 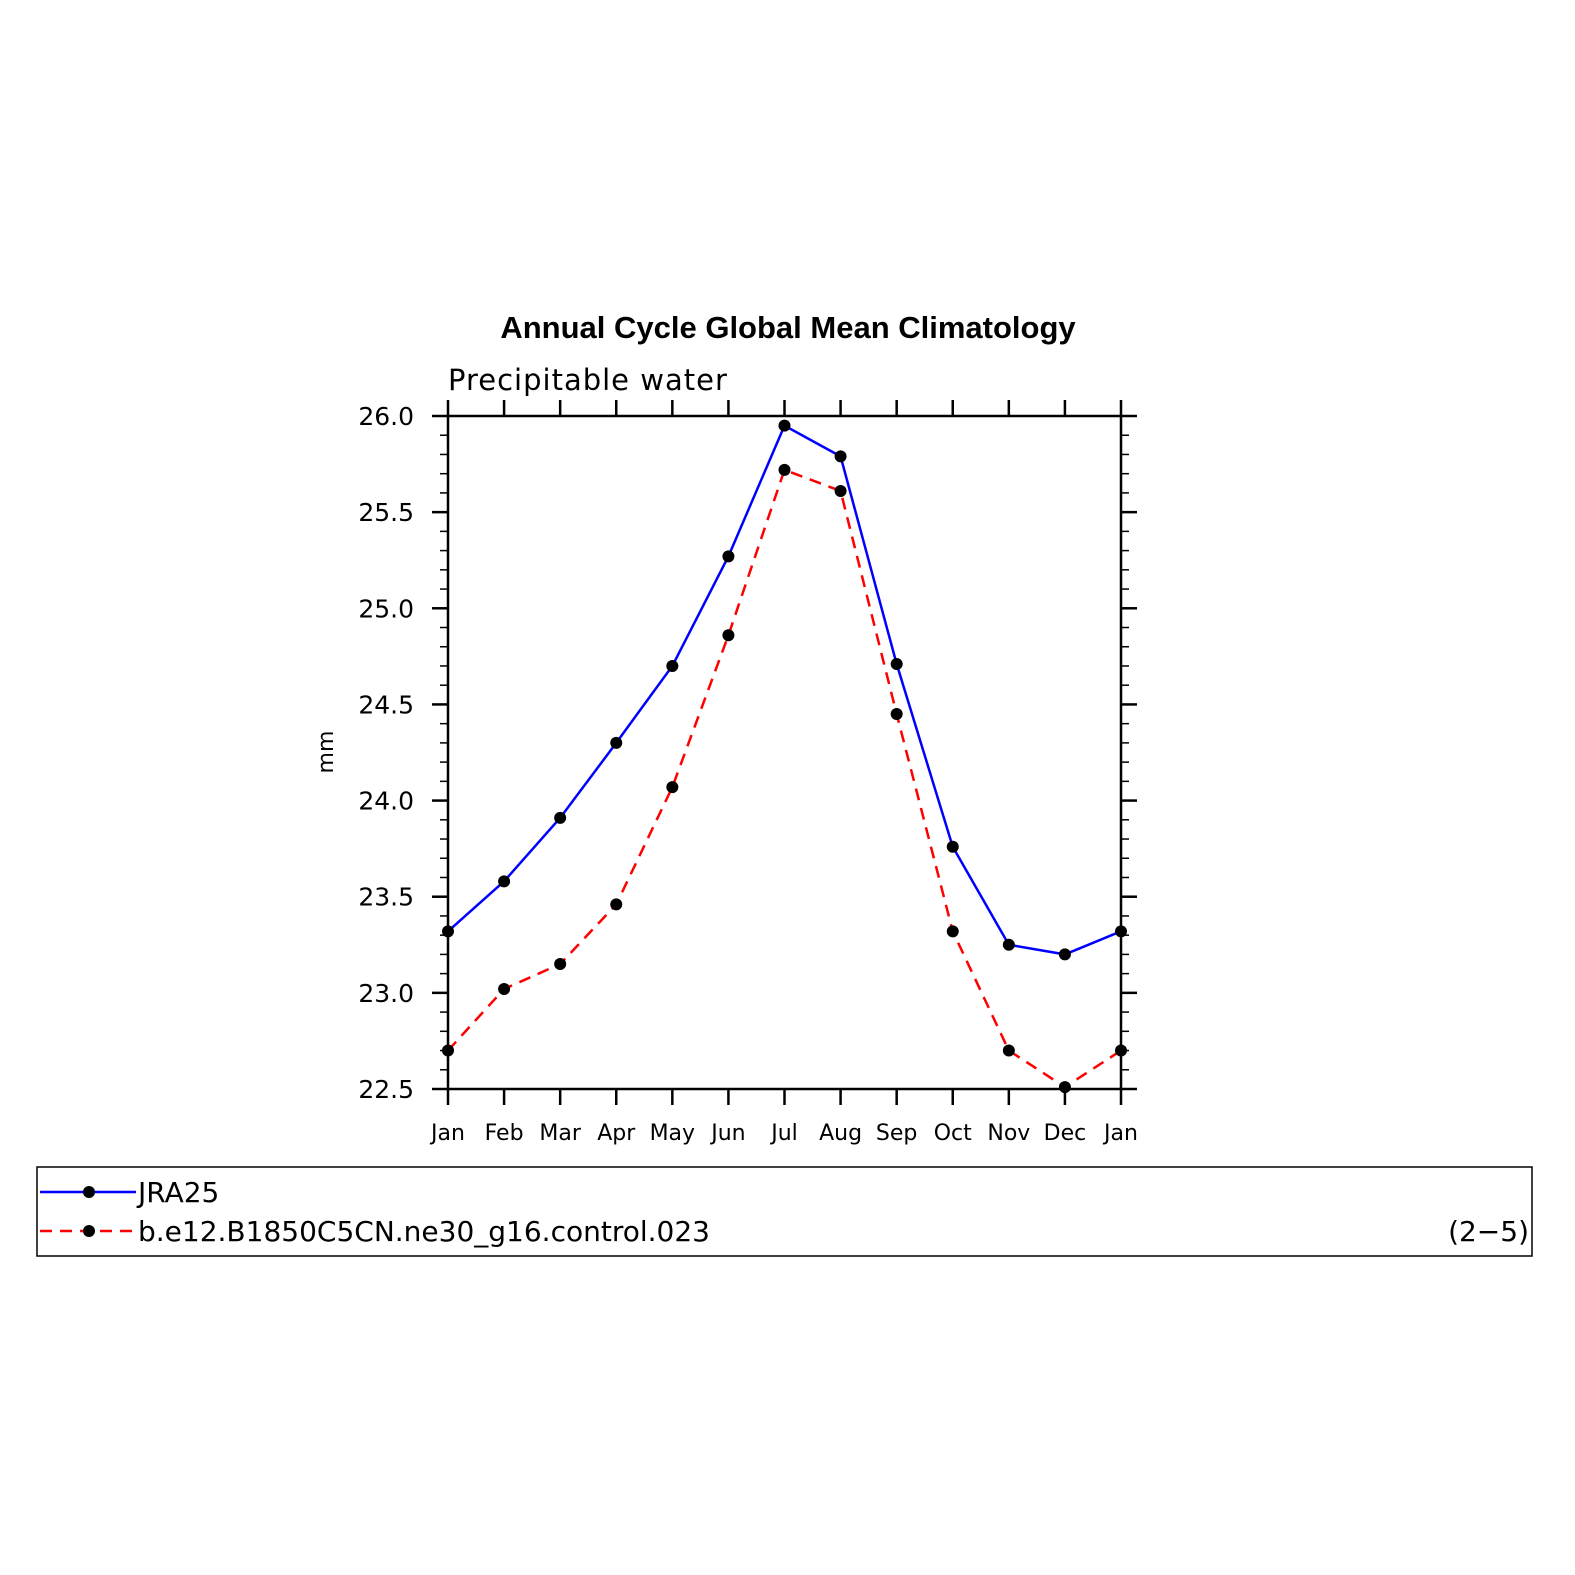 I want to click on legend-label-jra25: JRA25, so click(x=177, y=1192).